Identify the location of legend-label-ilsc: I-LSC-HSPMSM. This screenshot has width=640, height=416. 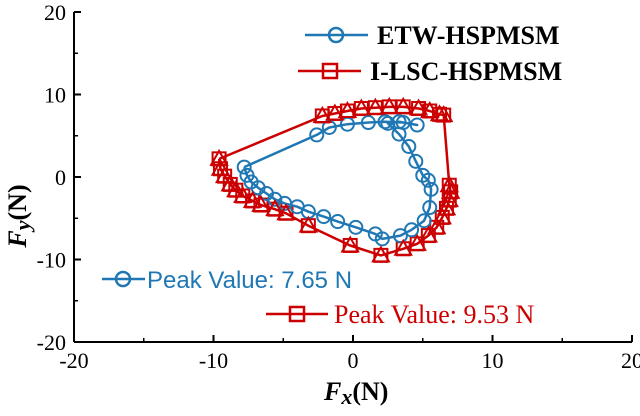
(466, 71).